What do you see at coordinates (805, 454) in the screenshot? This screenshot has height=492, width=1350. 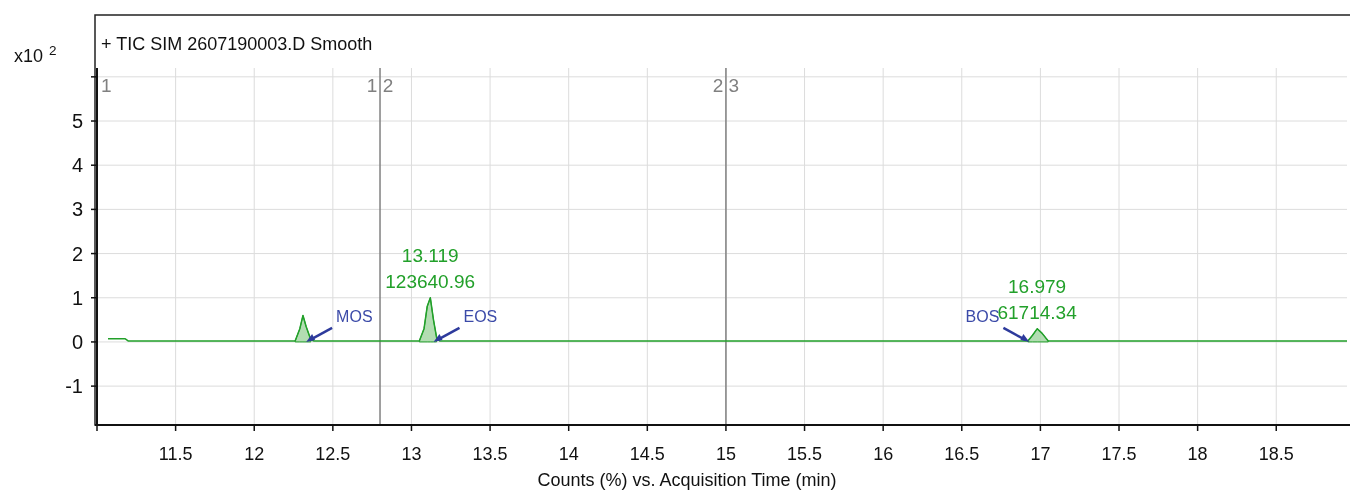 I see `x-tick-label: 15.5` at bounding box center [805, 454].